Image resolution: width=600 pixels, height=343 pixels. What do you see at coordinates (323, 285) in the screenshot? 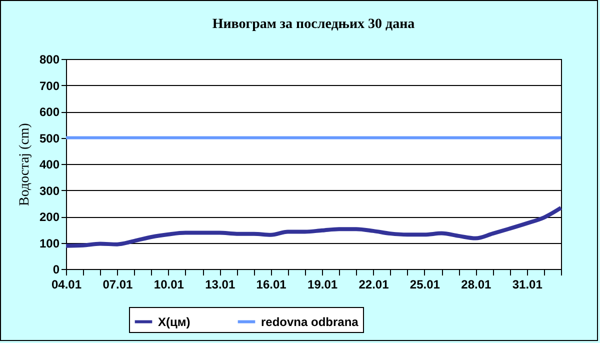
I see `x-tick-label: 19.01` at bounding box center [323, 285].